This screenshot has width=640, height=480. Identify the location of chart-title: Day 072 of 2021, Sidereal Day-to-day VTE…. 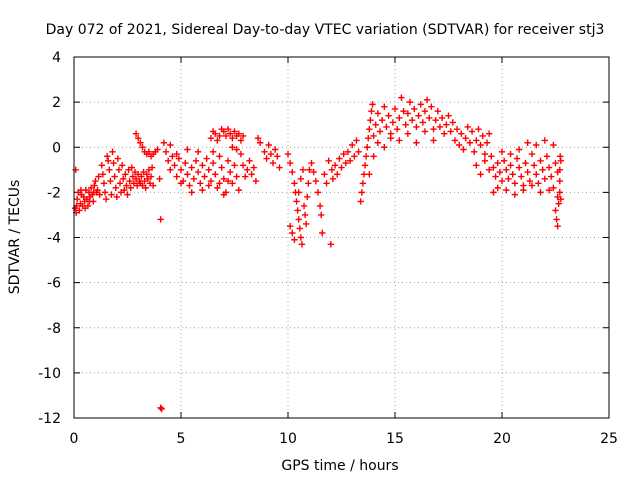
(325, 30).